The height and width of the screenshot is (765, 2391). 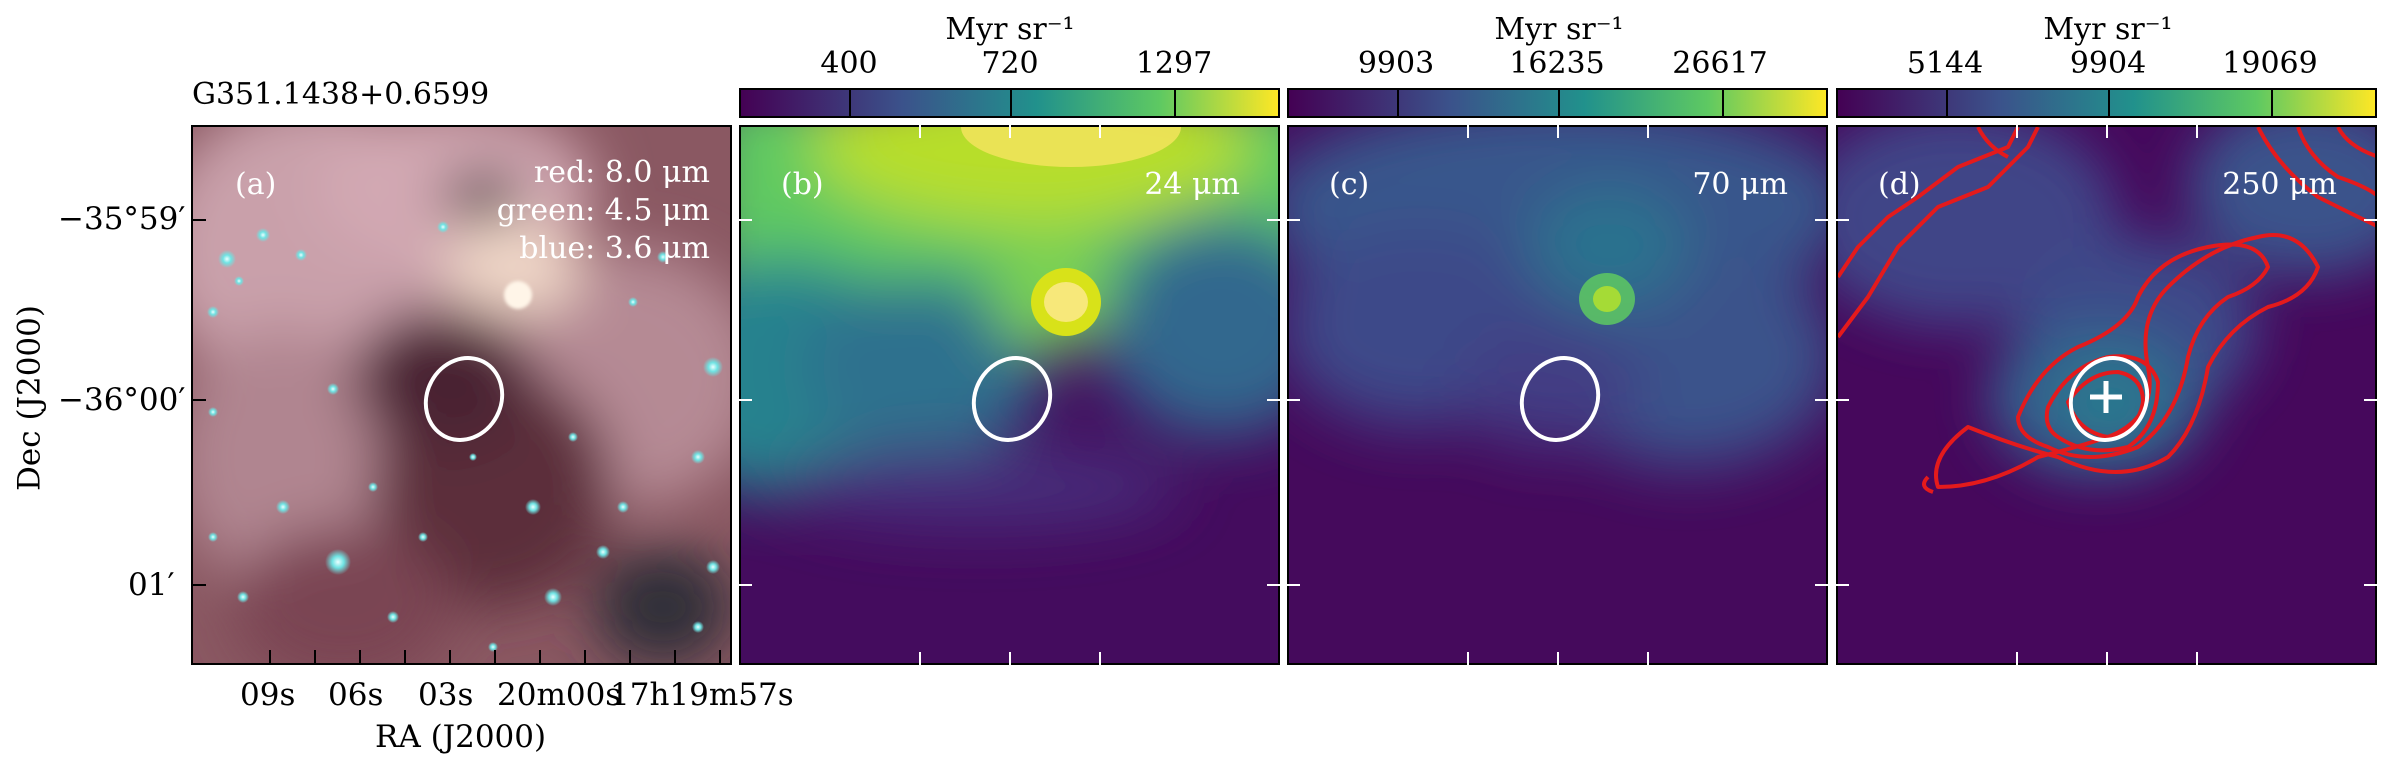 I want to click on ra-tick-3: 03s, so click(x=446, y=695).